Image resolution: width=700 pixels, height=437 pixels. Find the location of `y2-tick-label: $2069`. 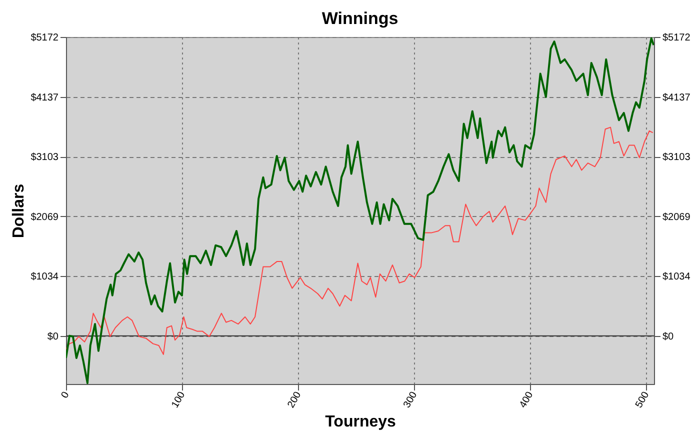

y2-tick-label: $2069 is located at coordinates (676, 217).